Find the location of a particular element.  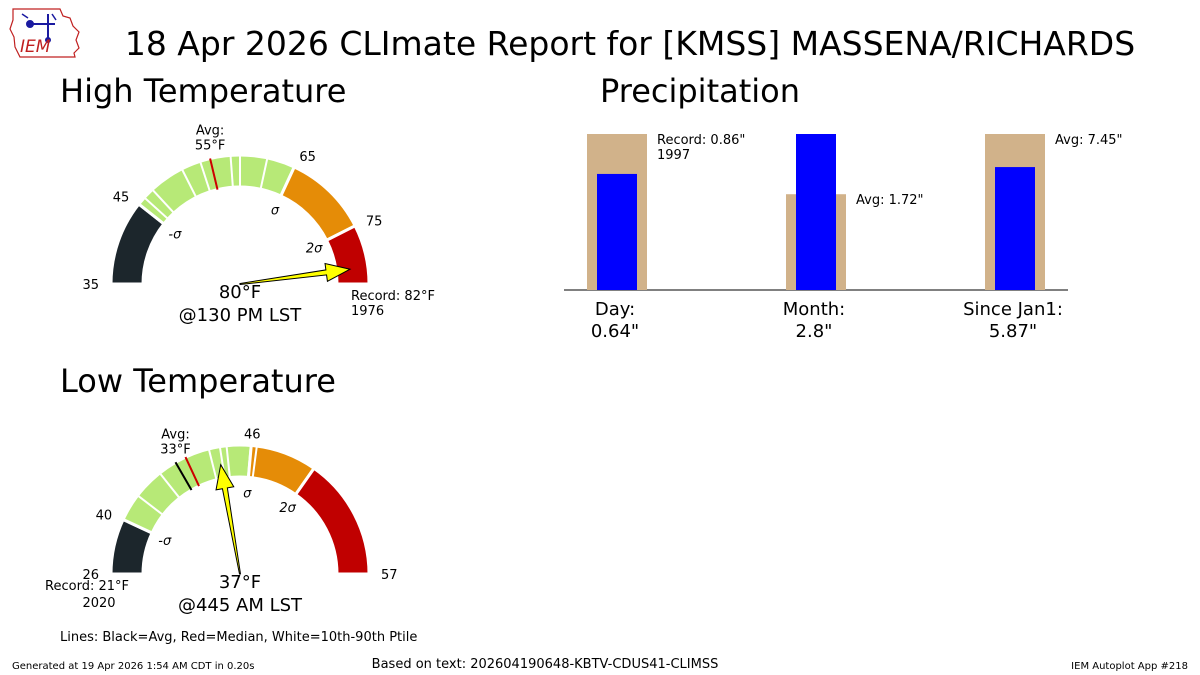

precip-category-label-2: Since Jan1: is located at coordinates (1013, 309).